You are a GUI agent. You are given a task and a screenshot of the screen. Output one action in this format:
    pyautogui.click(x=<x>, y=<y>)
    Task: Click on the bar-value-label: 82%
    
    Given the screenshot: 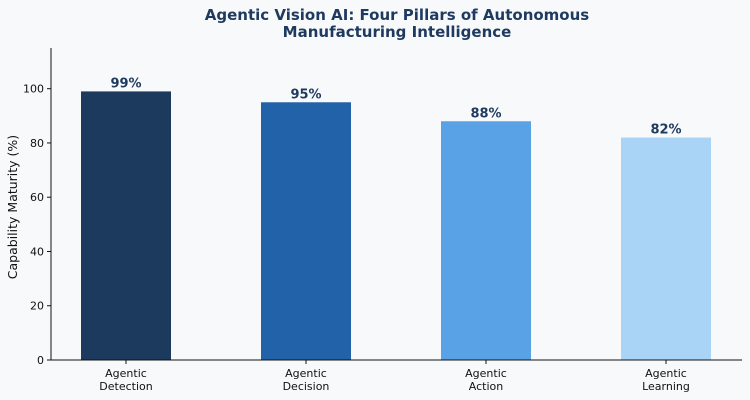 What is the action you would take?
    pyautogui.click(x=665, y=130)
    